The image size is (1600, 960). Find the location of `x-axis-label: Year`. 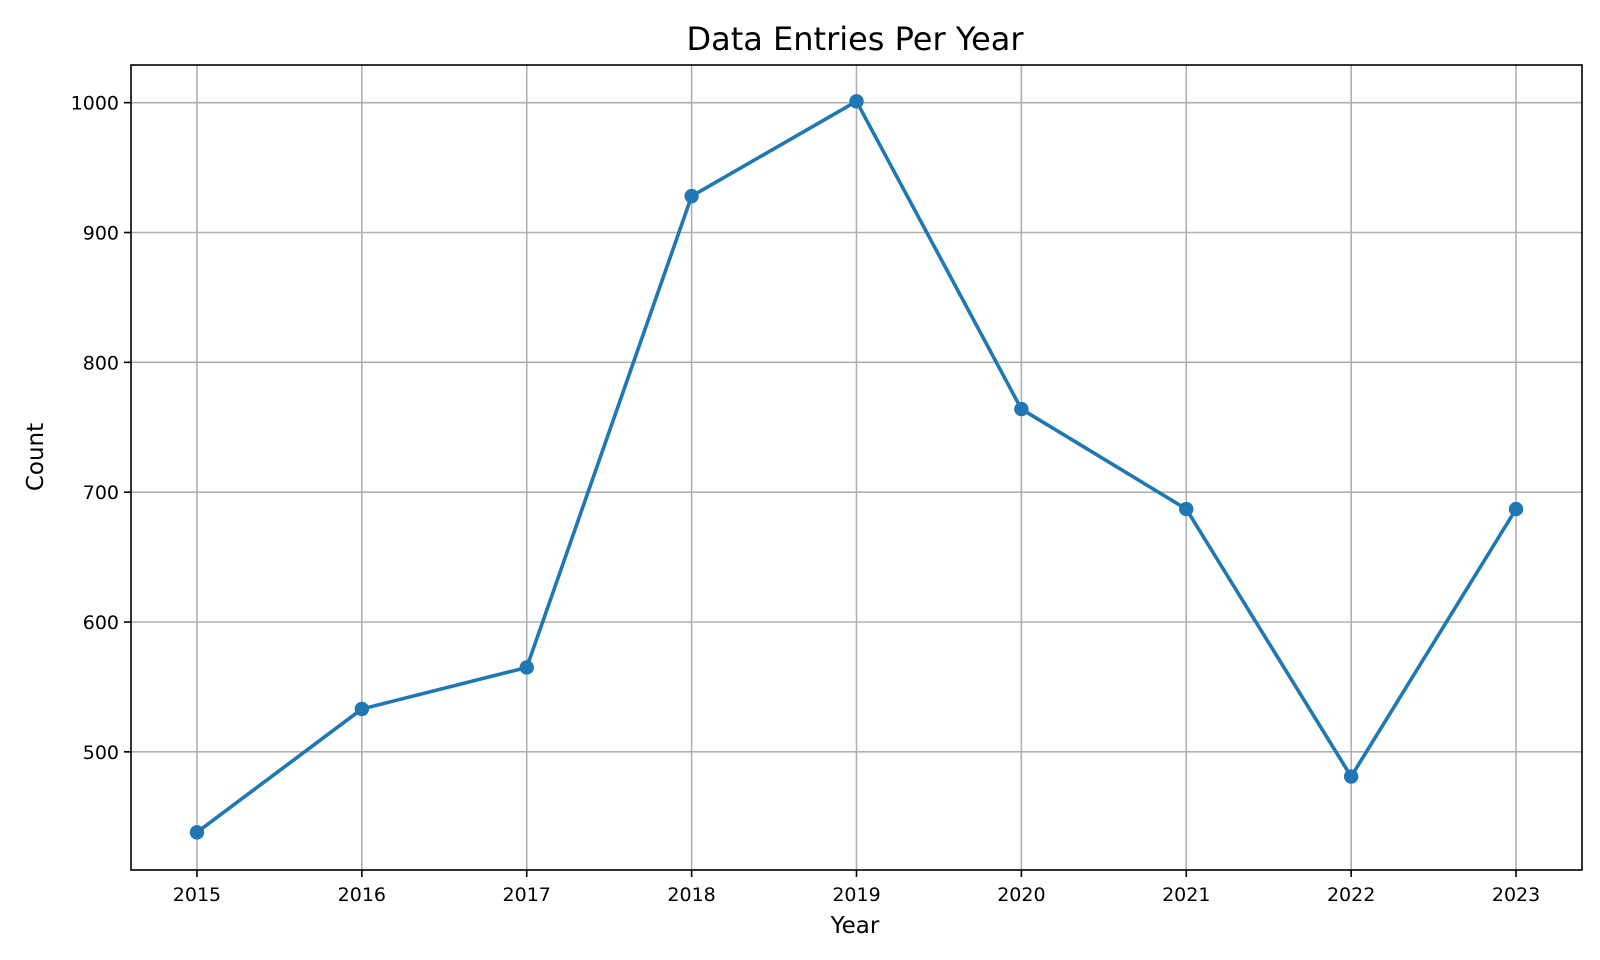

x-axis-label: Year is located at coordinates (855, 926).